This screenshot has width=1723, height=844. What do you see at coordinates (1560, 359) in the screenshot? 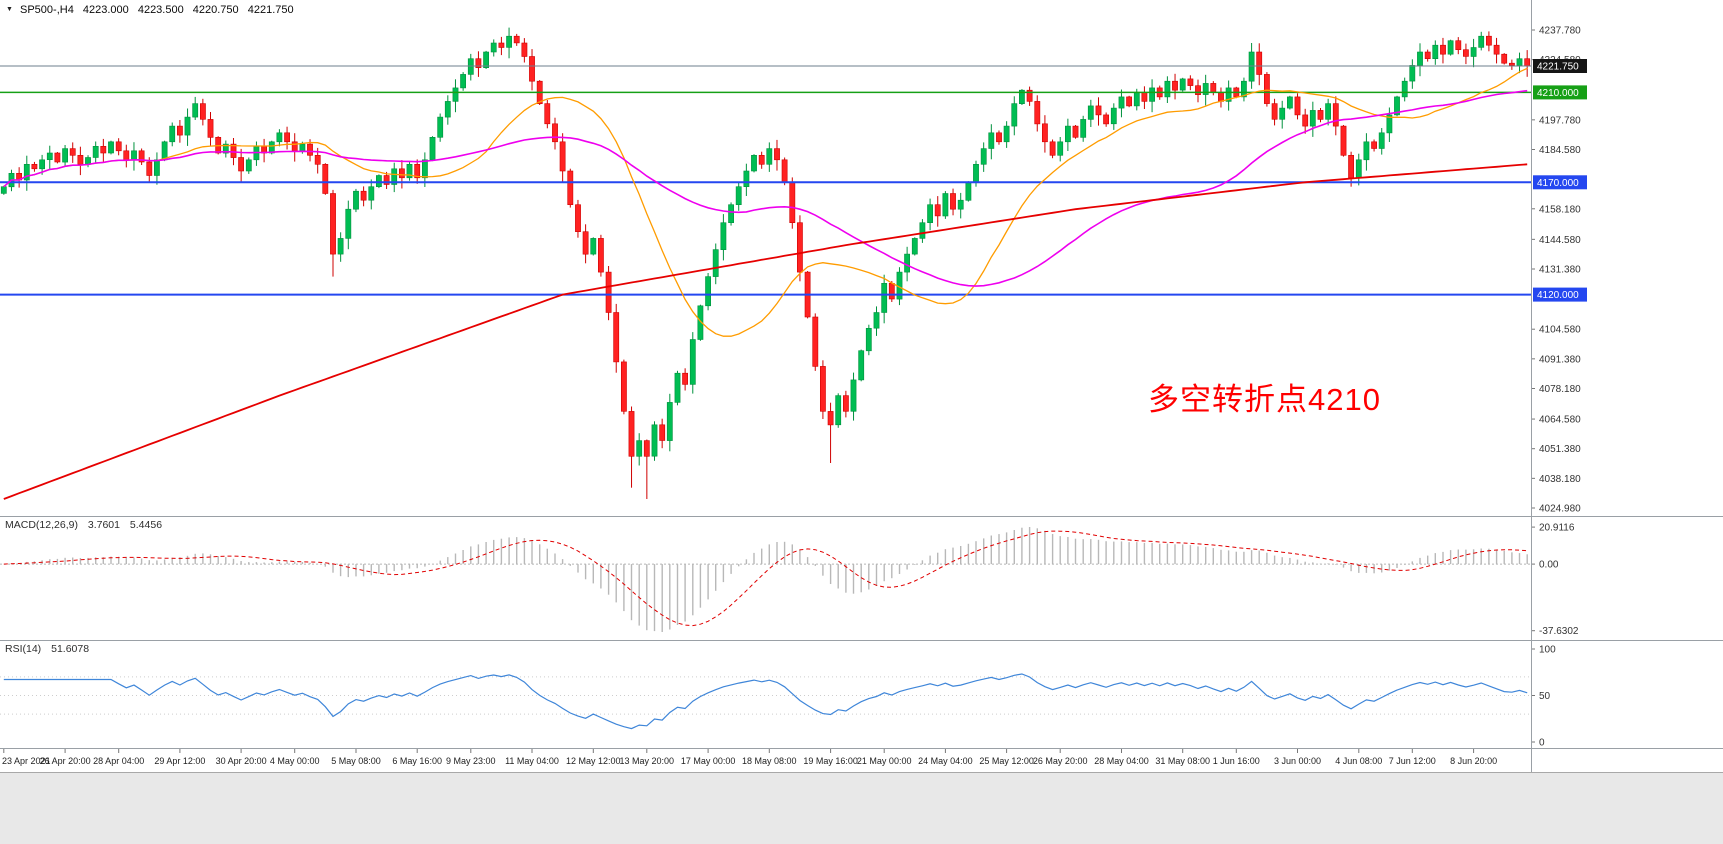
I see `svg-text: 4091.380` at bounding box center [1560, 359].